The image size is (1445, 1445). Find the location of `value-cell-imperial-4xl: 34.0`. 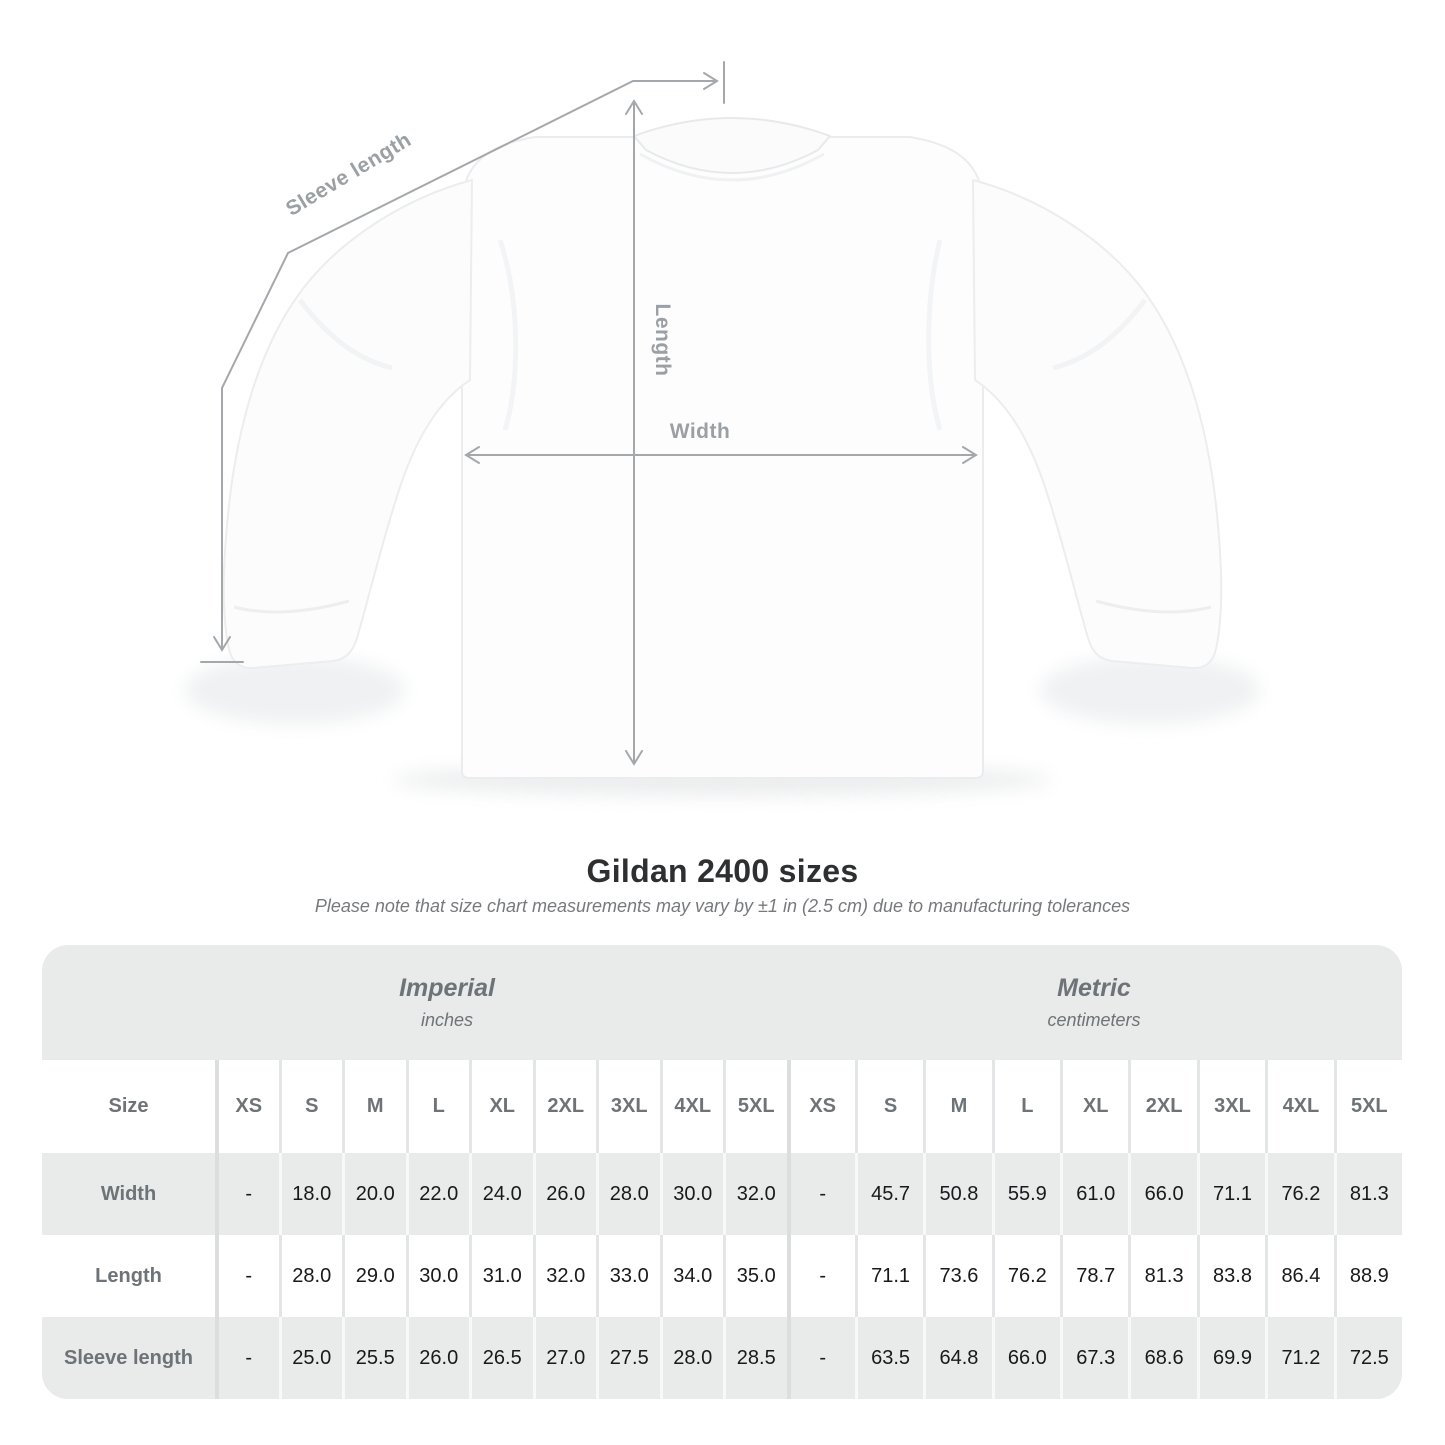

value-cell-imperial-4xl: 34.0 is located at coordinates (691, 1276).